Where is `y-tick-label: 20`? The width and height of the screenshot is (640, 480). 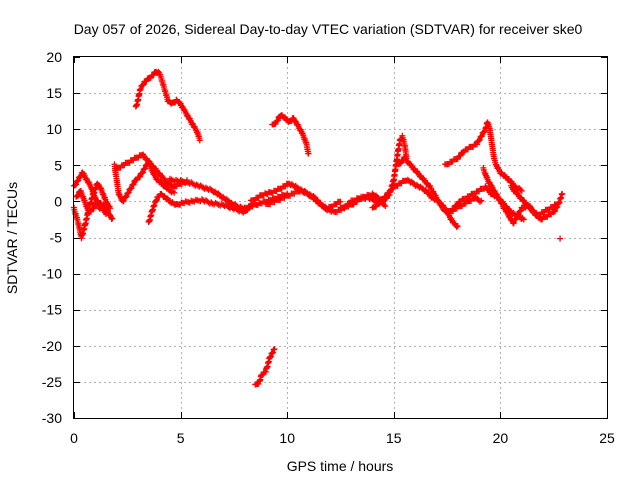 y-tick-label: 20 is located at coordinates (54, 57).